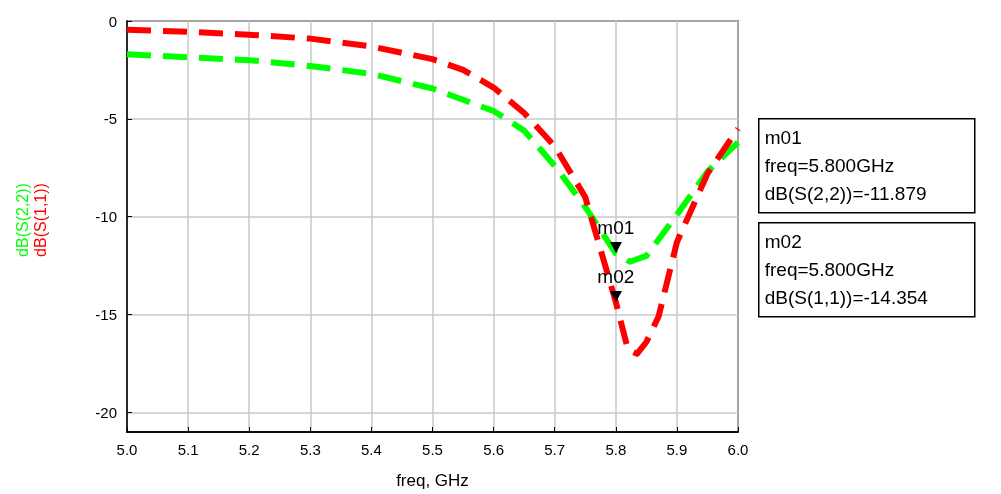 The image size is (1001, 494). Describe the element at coordinates (846, 270) in the screenshot. I see `text: m02 freq=5.800GHz dB(S(1,1))=-14.354` at that location.